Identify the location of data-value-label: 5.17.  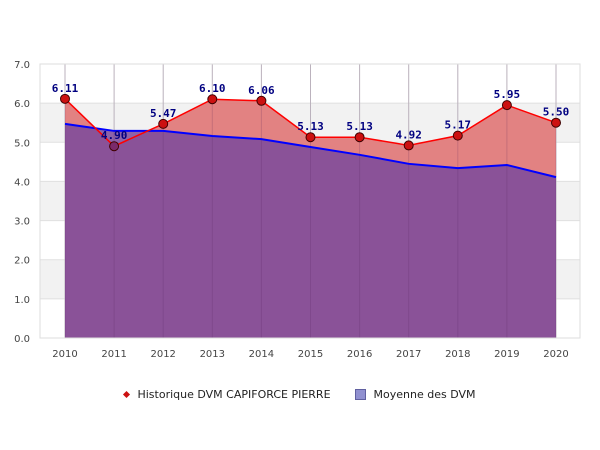
(458, 125).